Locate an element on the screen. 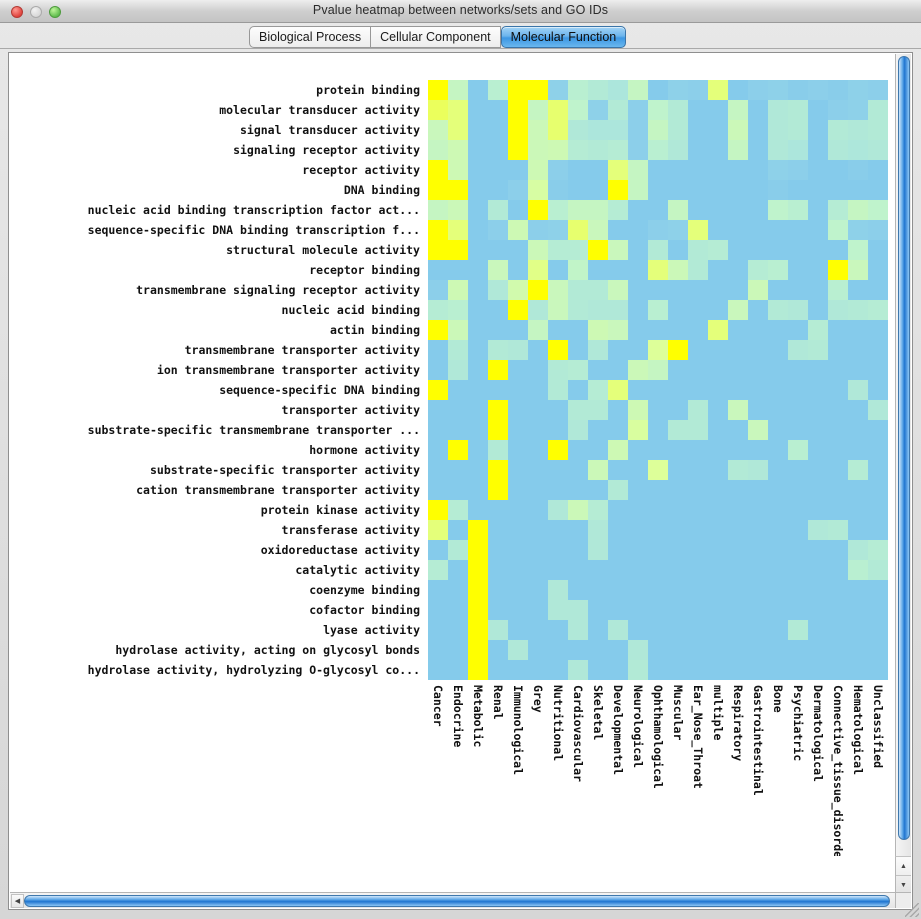 The image size is (921, 919). resize-grip-icon is located at coordinates (912, 910).